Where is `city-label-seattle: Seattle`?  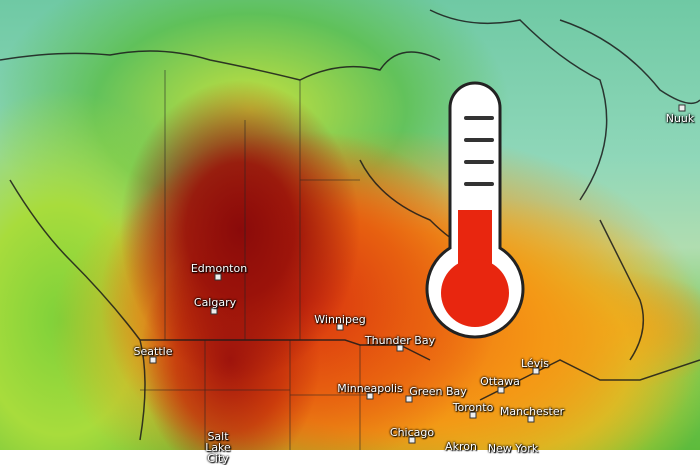 city-label-seattle: Seattle is located at coordinates (153, 351).